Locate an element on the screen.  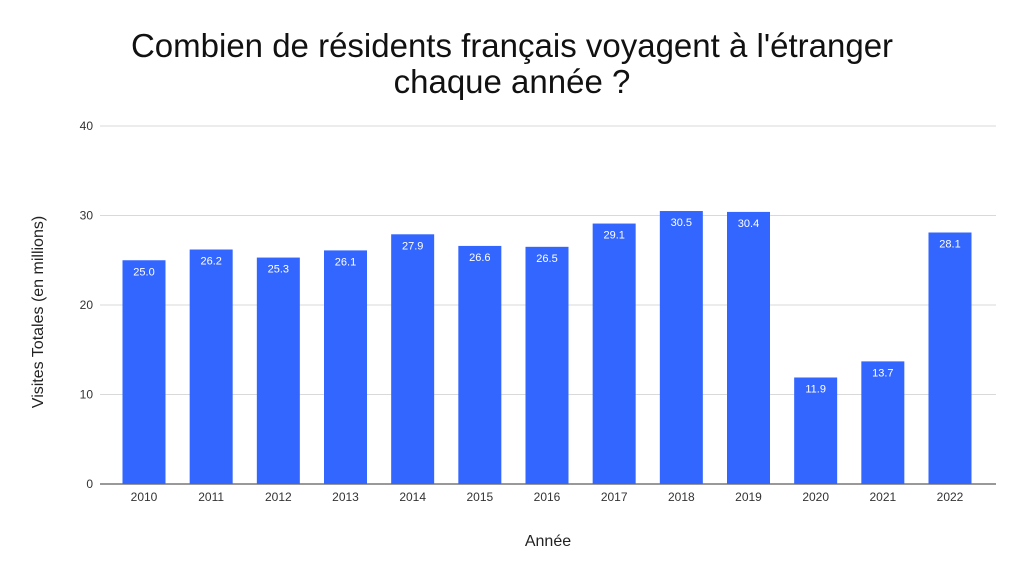
x-tick-label: 2022 is located at coordinates (950, 497).